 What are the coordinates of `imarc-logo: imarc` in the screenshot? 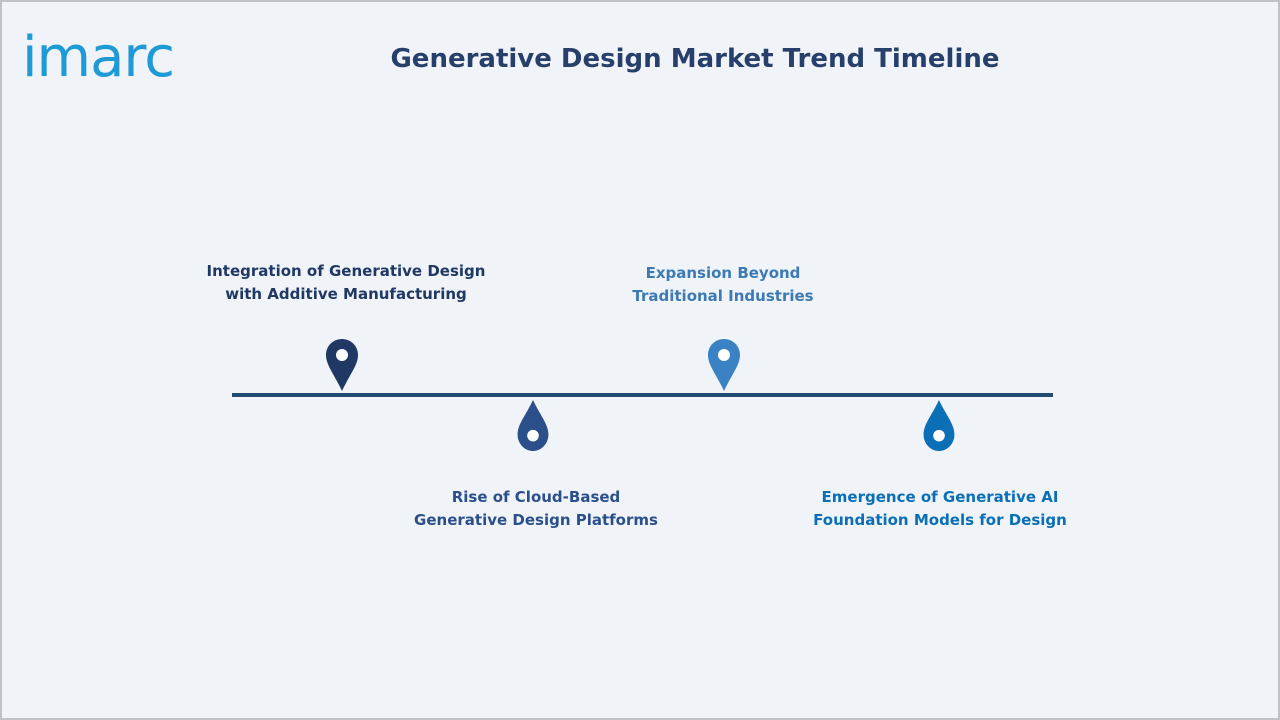 It's located at (98, 53).